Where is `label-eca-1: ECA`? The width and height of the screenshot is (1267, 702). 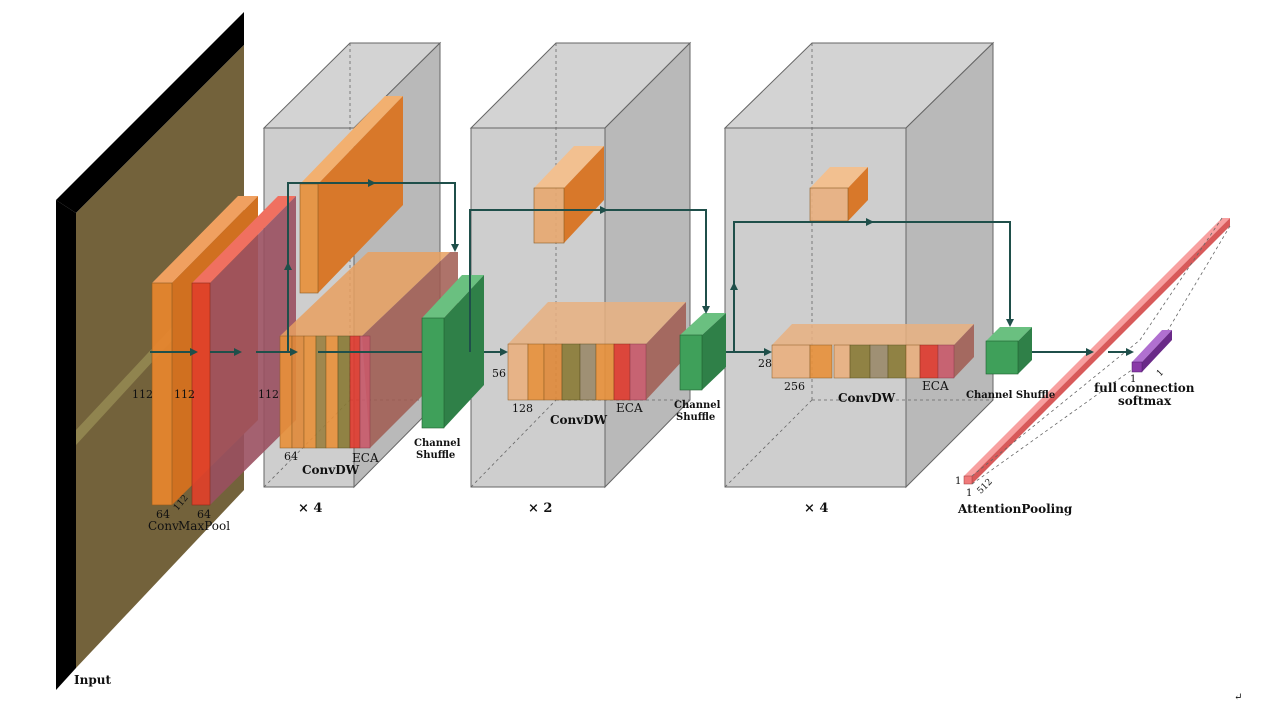 label-eca-1: ECA is located at coordinates (365, 458).